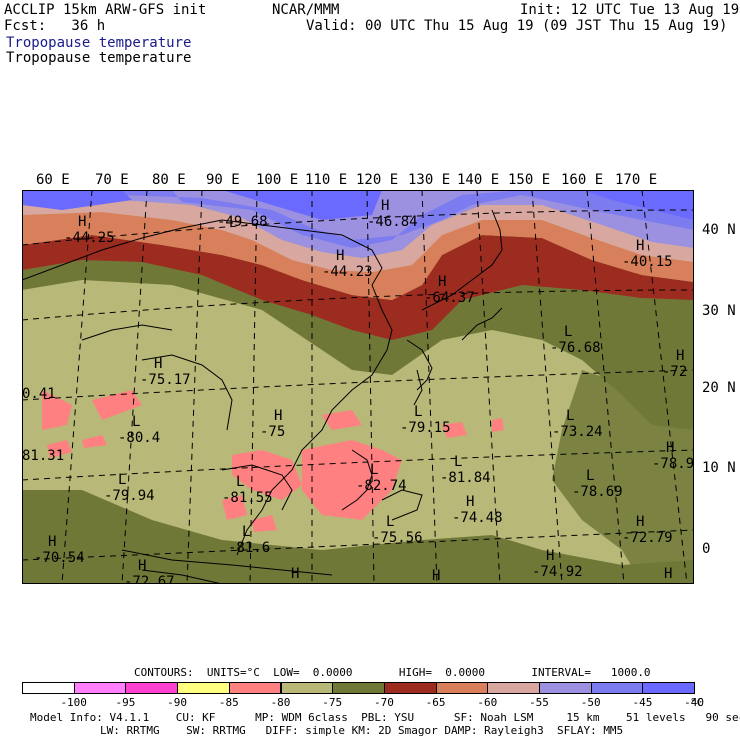  Describe the element at coordinates (636, 180) in the screenshot. I see `longitude-label: 170 E` at that location.